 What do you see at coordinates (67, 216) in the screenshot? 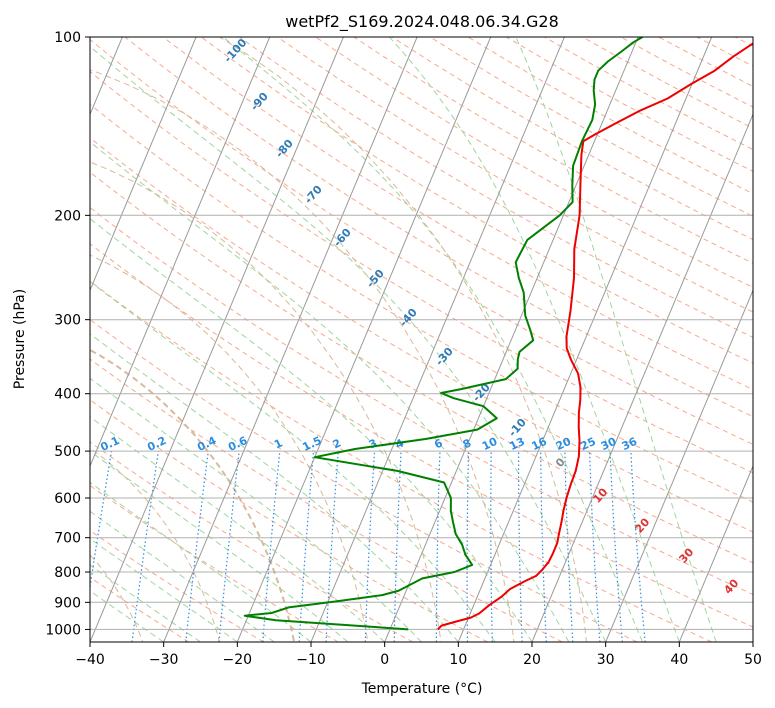
I see `y-tick-label: 200` at bounding box center [67, 216].